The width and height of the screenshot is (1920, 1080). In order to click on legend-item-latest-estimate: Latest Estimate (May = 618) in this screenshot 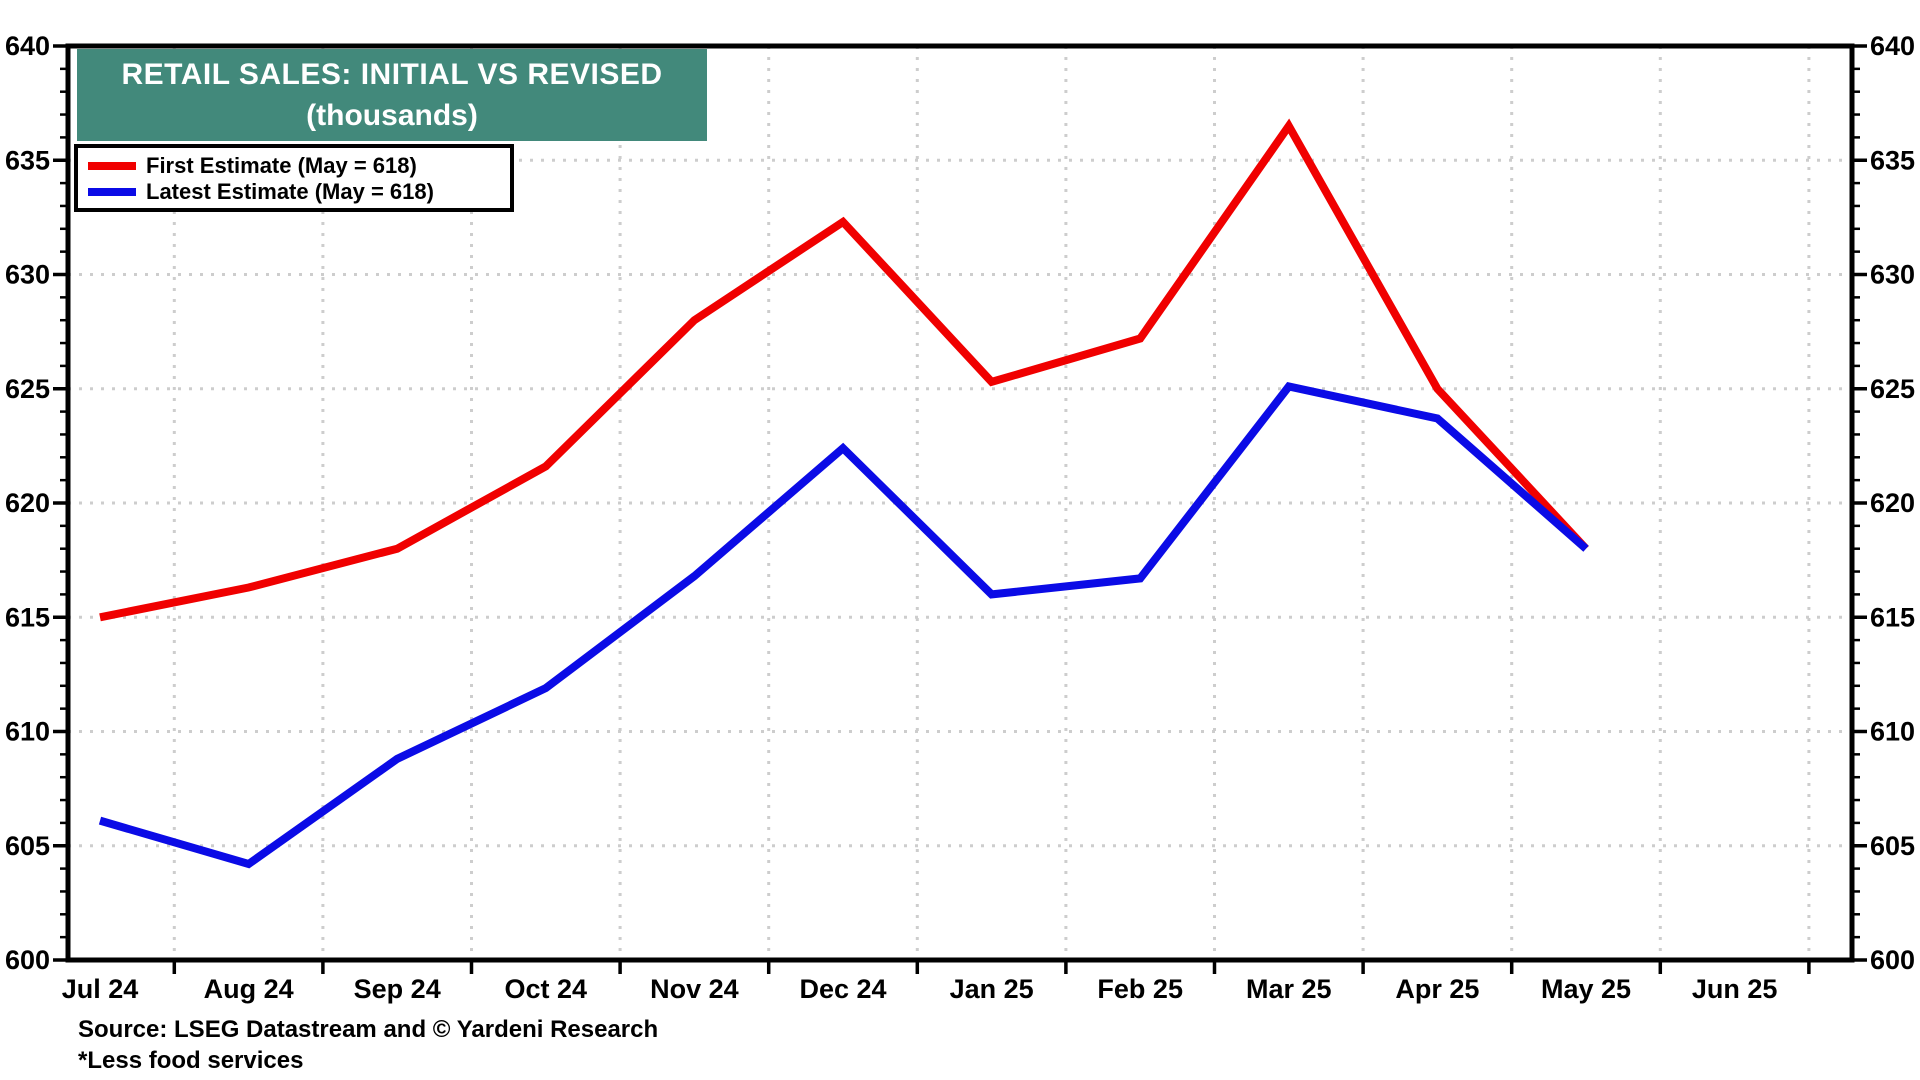, I will do `click(294, 192)`.